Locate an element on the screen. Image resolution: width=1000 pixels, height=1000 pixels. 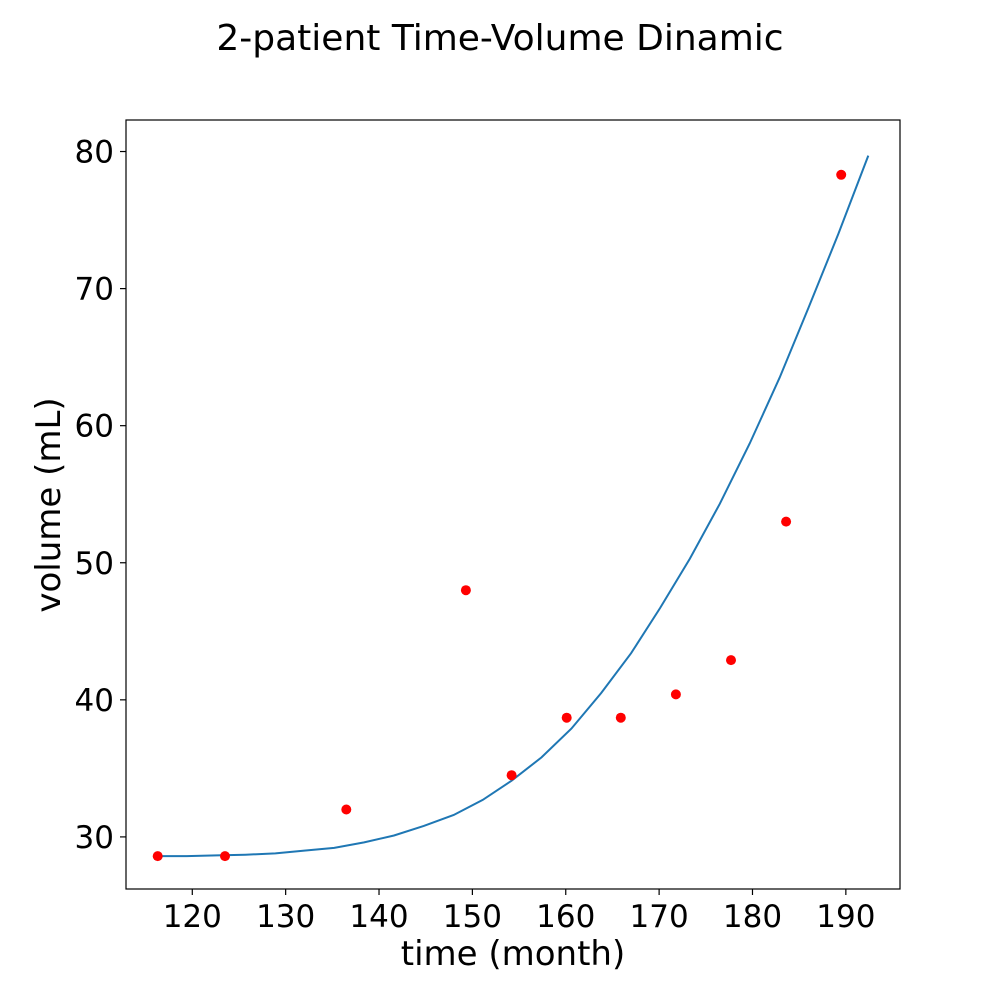
y-tick-label: 40 is located at coordinates (94, 701).